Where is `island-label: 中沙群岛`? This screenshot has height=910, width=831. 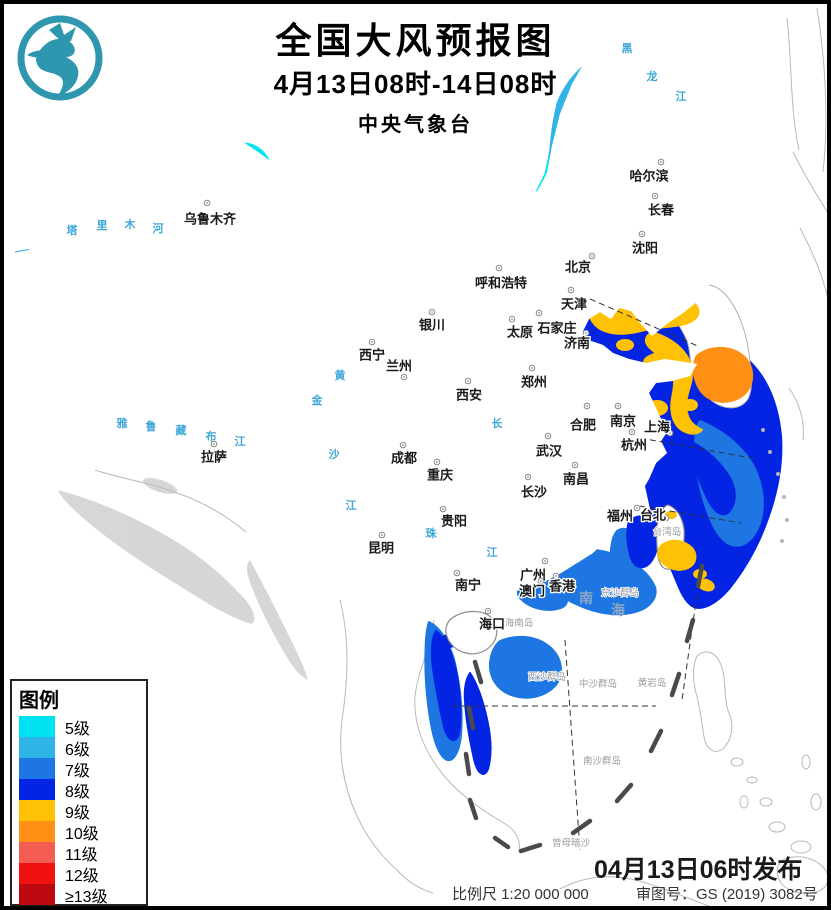 island-label: 中沙群岛 is located at coordinates (598, 684).